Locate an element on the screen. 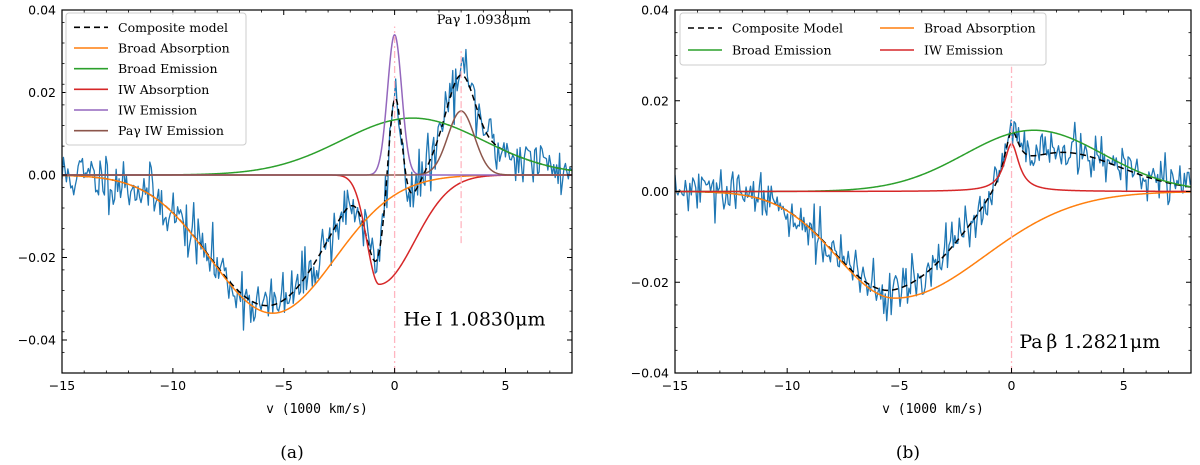 The width and height of the screenshot is (1200, 465). panel-b-series-broad-emission is located at coordinates (933, 161).